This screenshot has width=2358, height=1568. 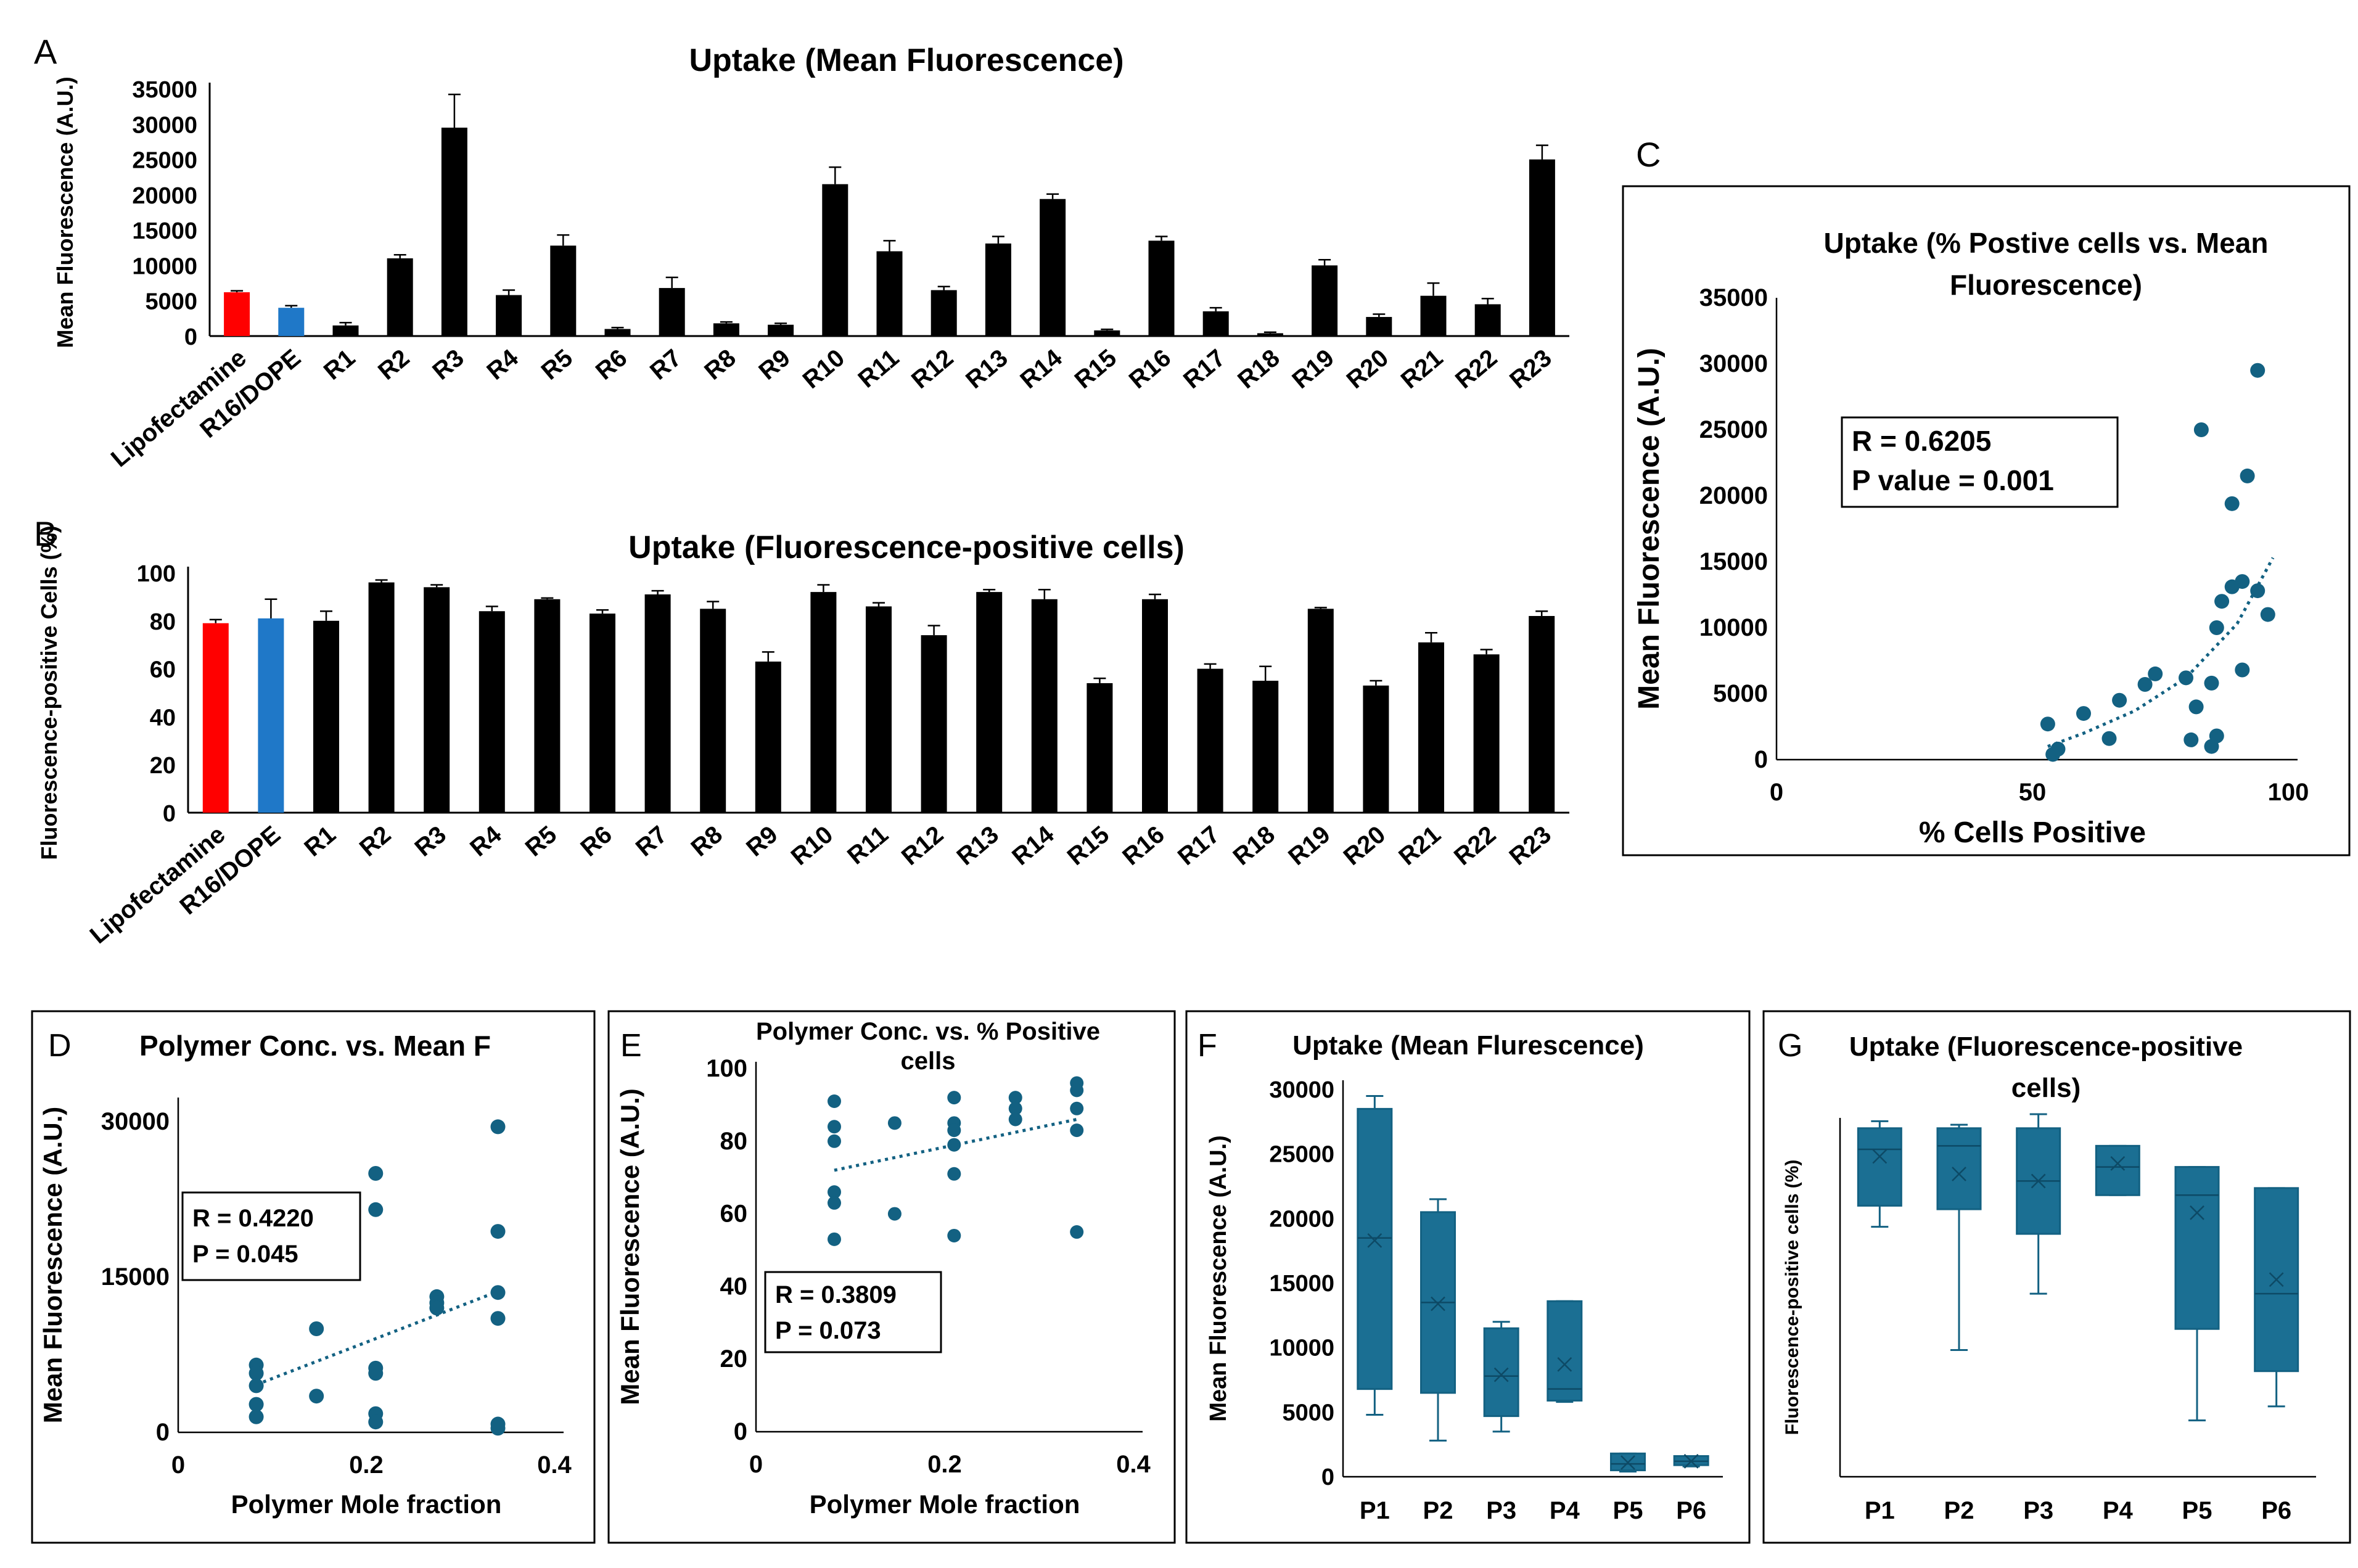 I want to click on chart-b-category-label: R22, so click(x=1475, y=846).